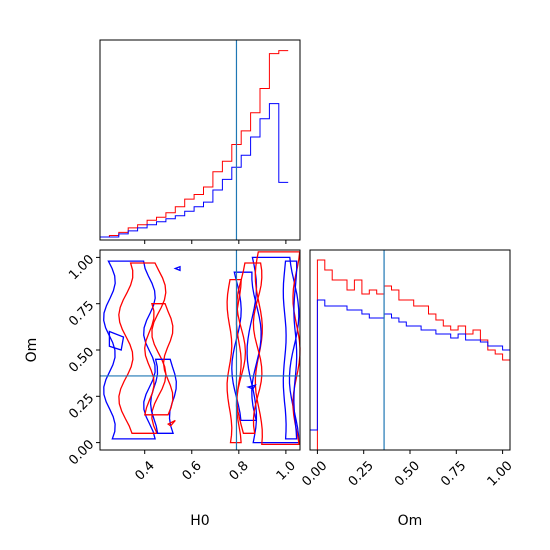 The height and width of the screenshot is (550, 550). Describe the element at coordinates (410, 521) in the screenshot. I see `x-axis-label-om: Om` at that location.